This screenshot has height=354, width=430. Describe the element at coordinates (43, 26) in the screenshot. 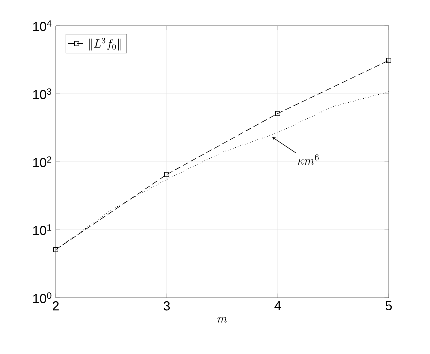

I see `y-tick-label: 10$^{4}$` at that location.